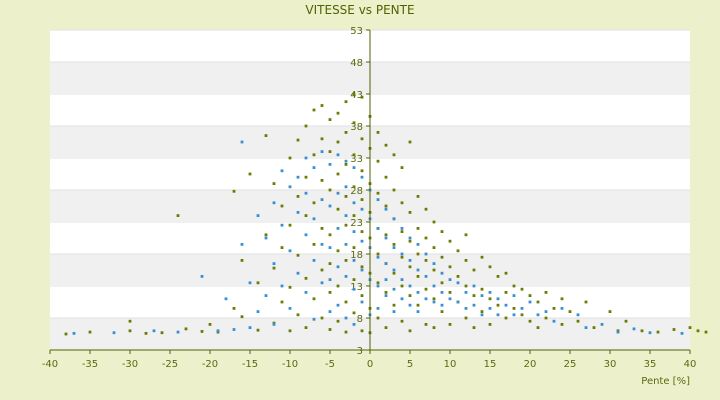 This screenshot has width=720, height=400. Describe the element at coordinates (360, 319) in the screenshot. I see `y-tick-label: 8` at that location.